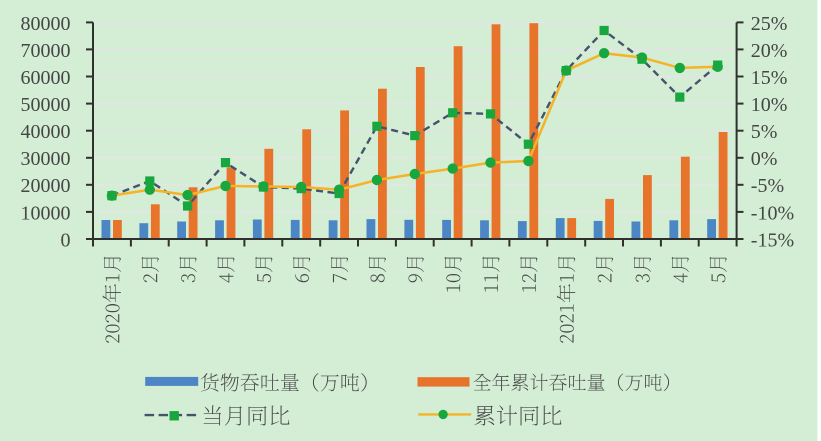  Describe the element at coordinates (66, 240) in the screenshot. I see `svg-text: 0` at that location.